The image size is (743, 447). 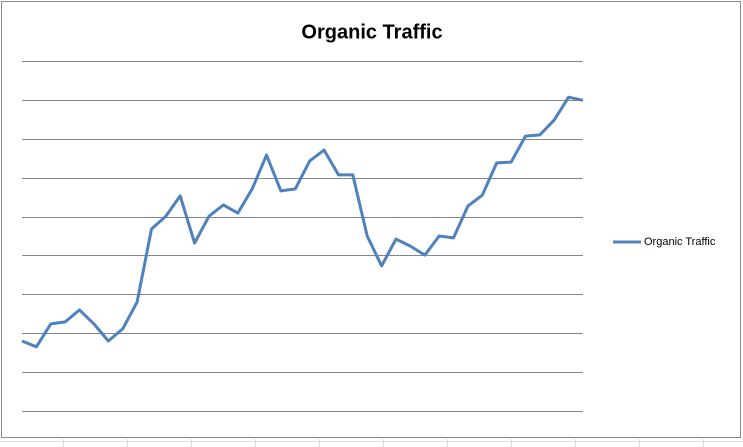 I want to click on chart-title: Organic Traffic, so click(x=371, y=32).